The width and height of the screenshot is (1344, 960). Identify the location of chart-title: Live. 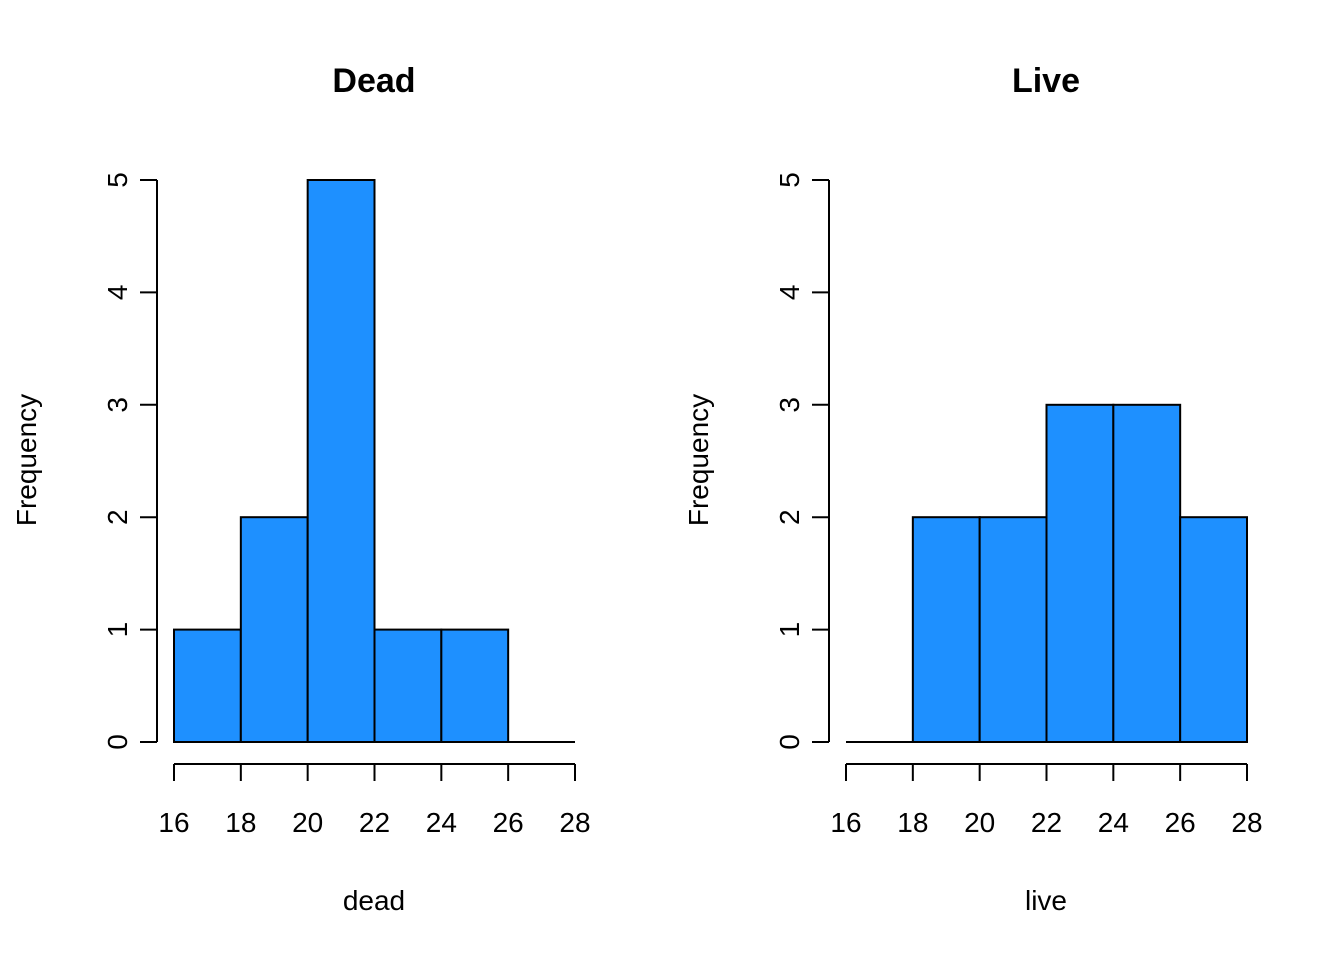
(1046, 81).